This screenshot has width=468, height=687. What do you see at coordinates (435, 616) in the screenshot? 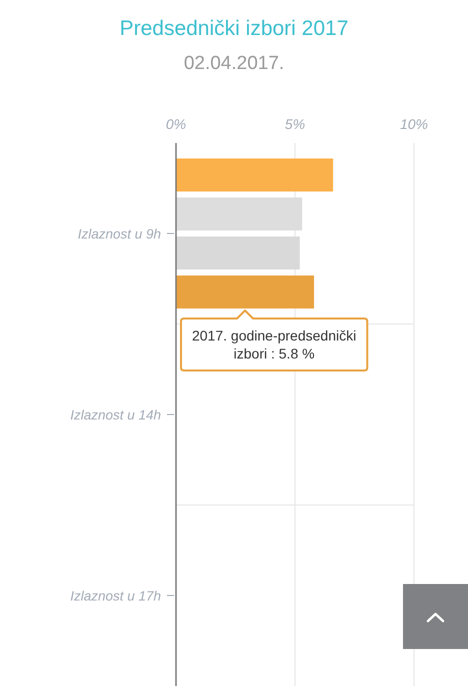
I see `back-to-top-button` at bounding box center [435, 616].